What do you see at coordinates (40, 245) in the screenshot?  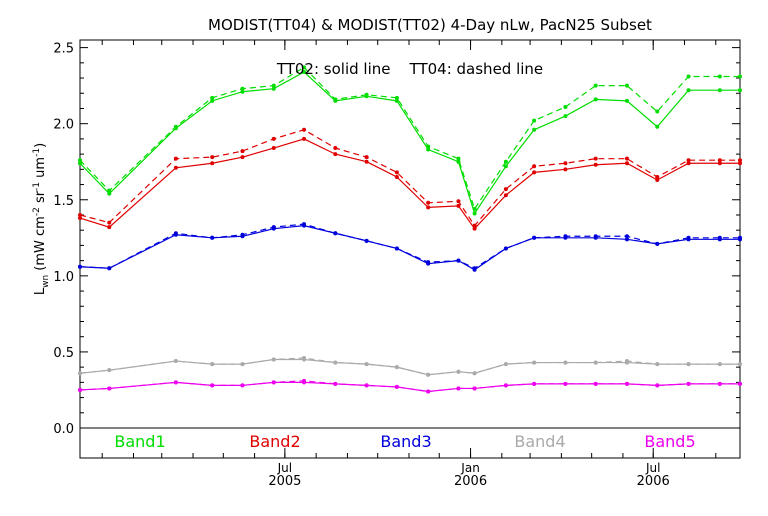 I see `y-axis-label-part: (mW cm` at bounding box center [40, 245].